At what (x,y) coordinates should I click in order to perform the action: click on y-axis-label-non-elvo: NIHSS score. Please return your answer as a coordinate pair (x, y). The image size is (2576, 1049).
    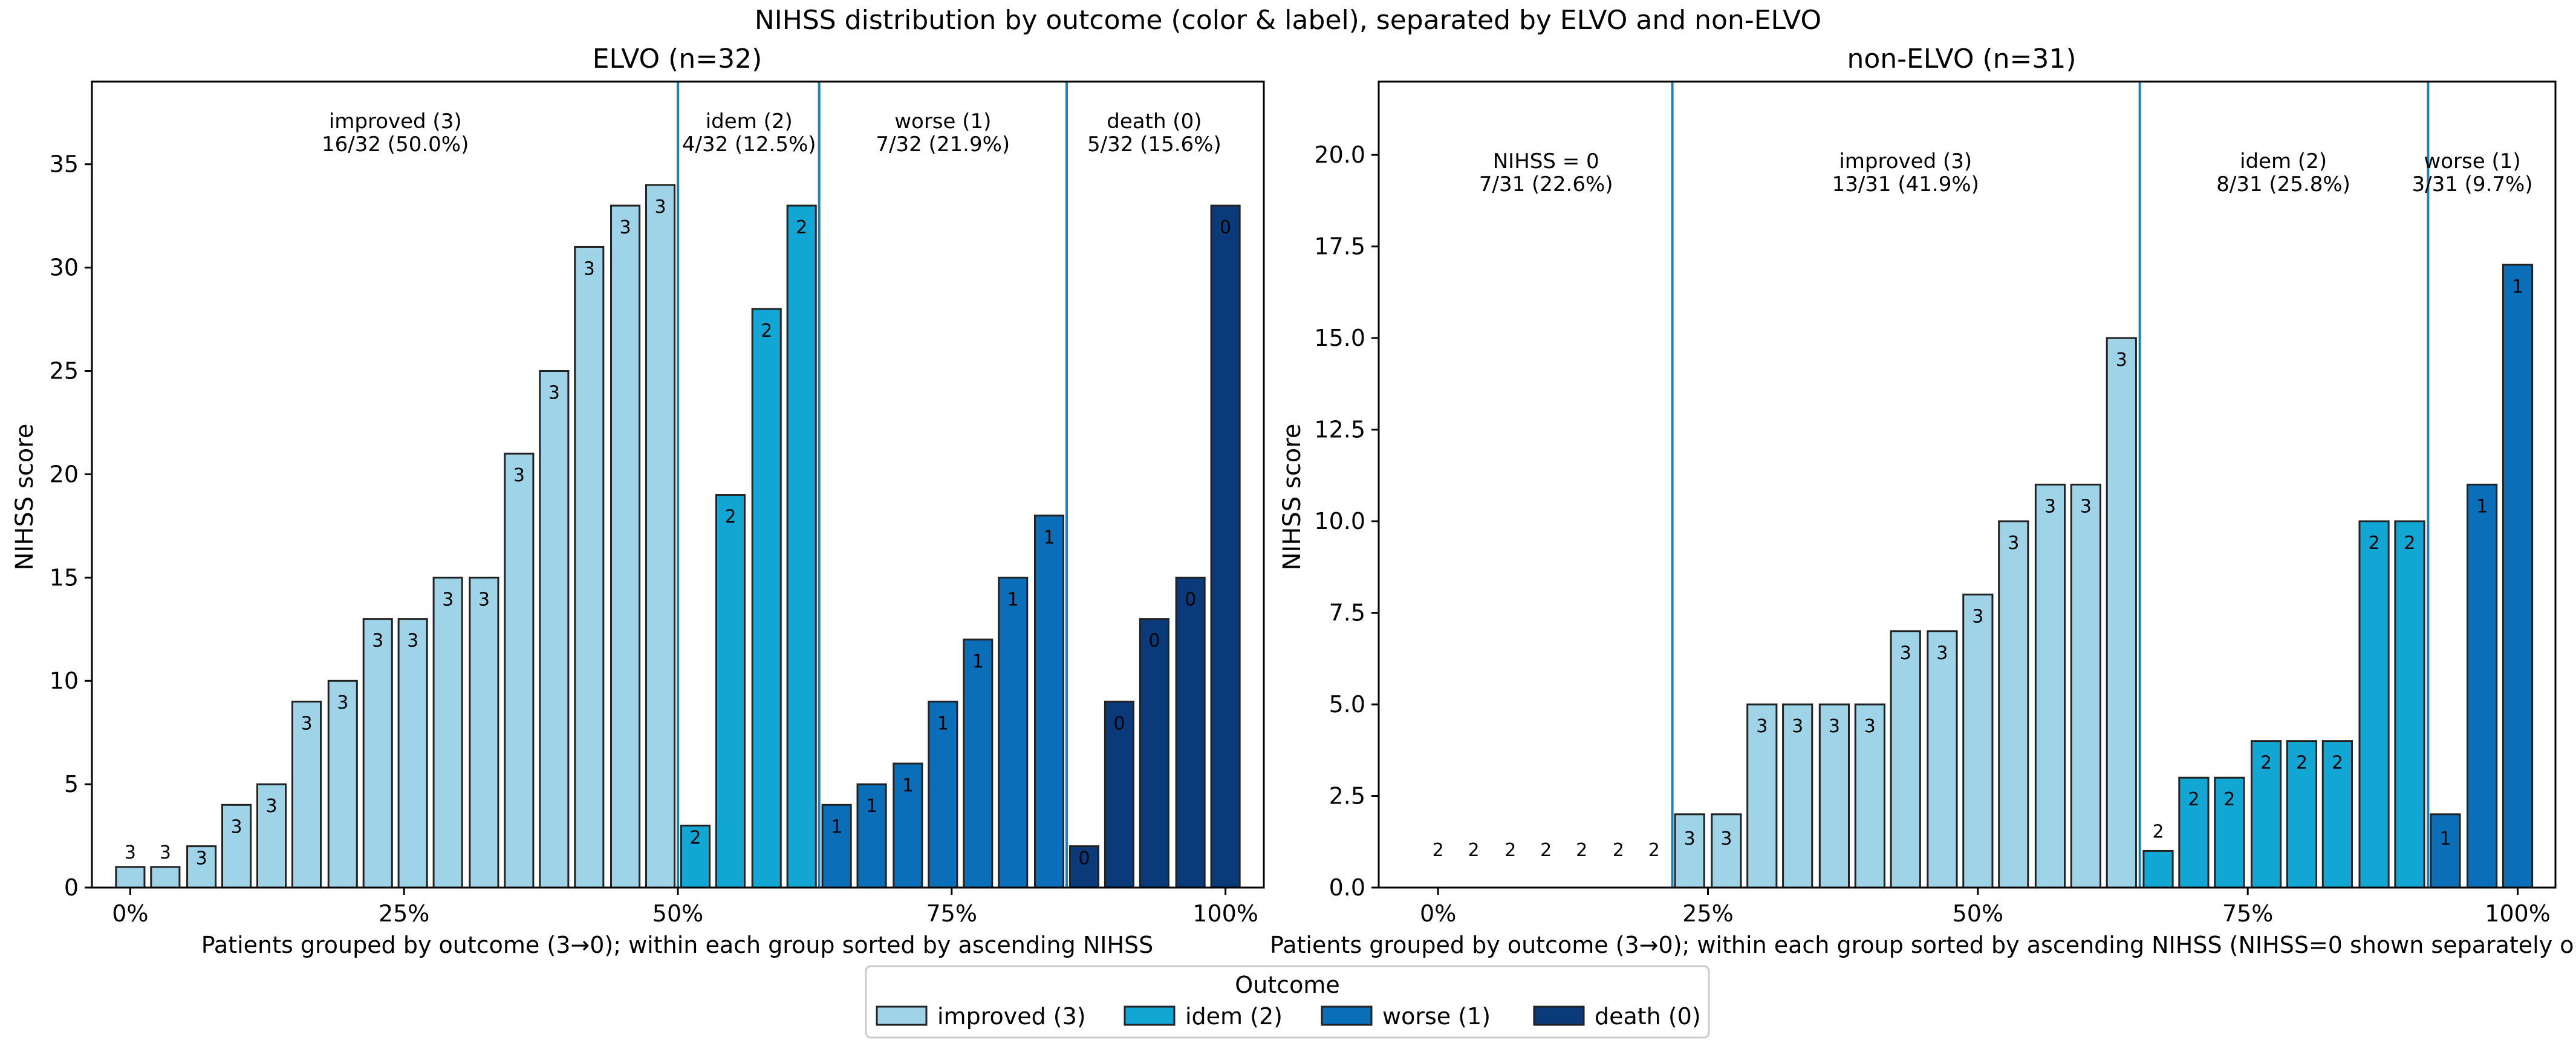
    Looking at the image, I should click on (1292, 497).